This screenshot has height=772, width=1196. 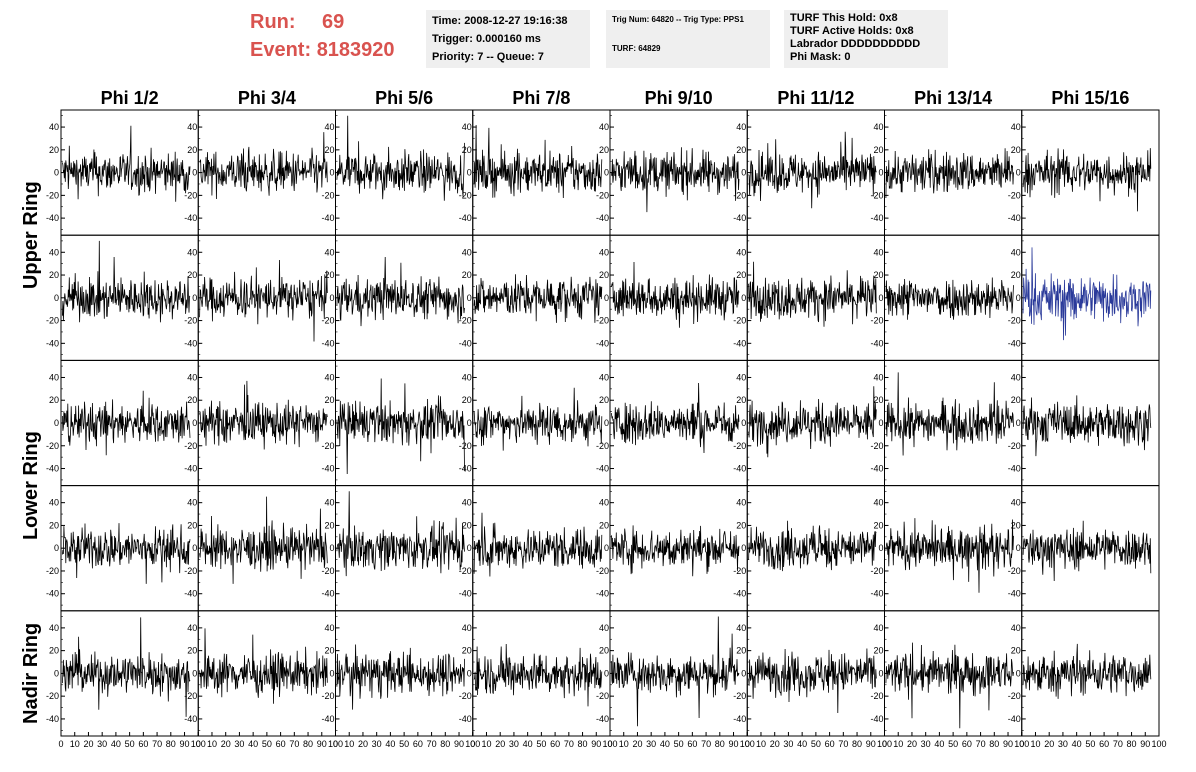 What do you see at coordinates (465, 469) in the screenshot?
I see `ytick-label-r2-c3--40: -40` at bounding box center [465, 469].